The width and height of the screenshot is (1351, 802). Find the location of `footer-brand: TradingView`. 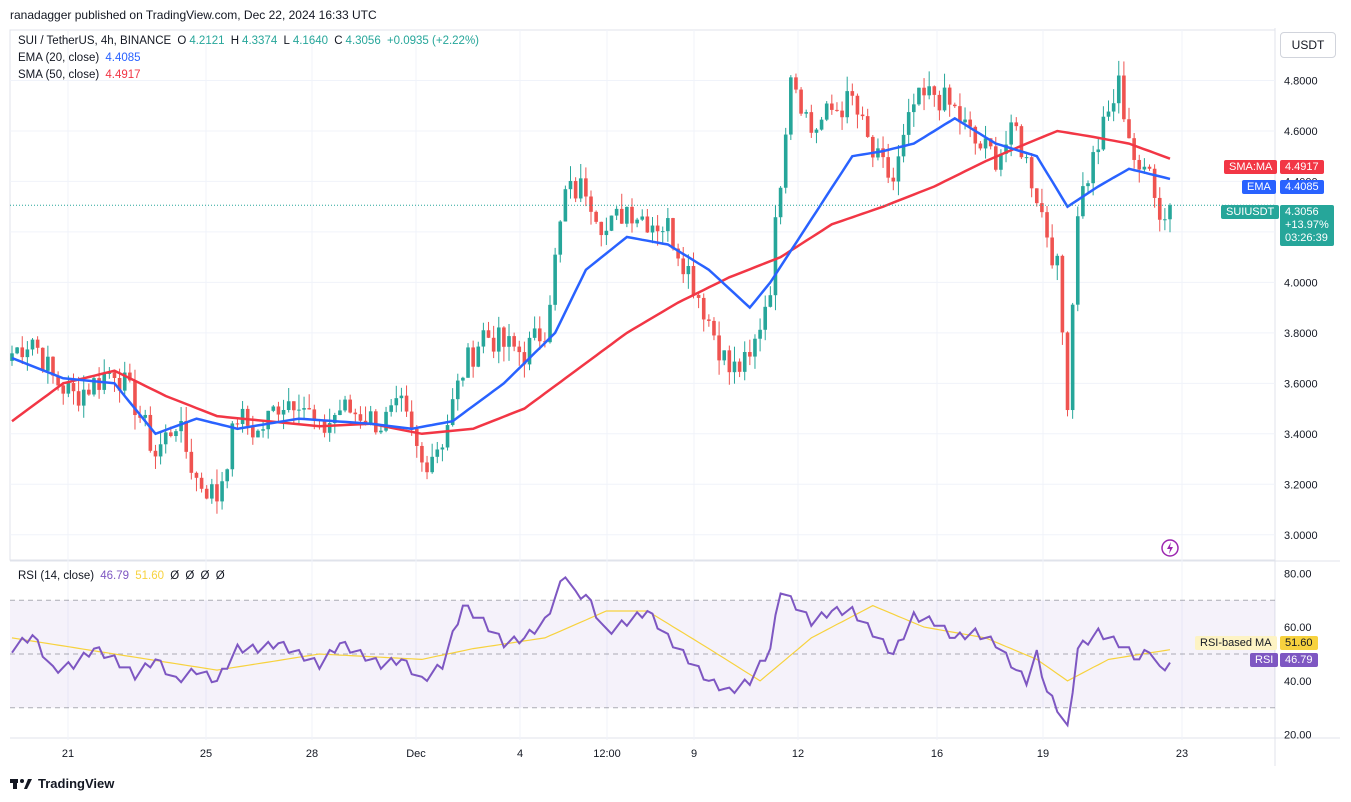

footer-brand: TradingView is located at coordinates (76, 783).